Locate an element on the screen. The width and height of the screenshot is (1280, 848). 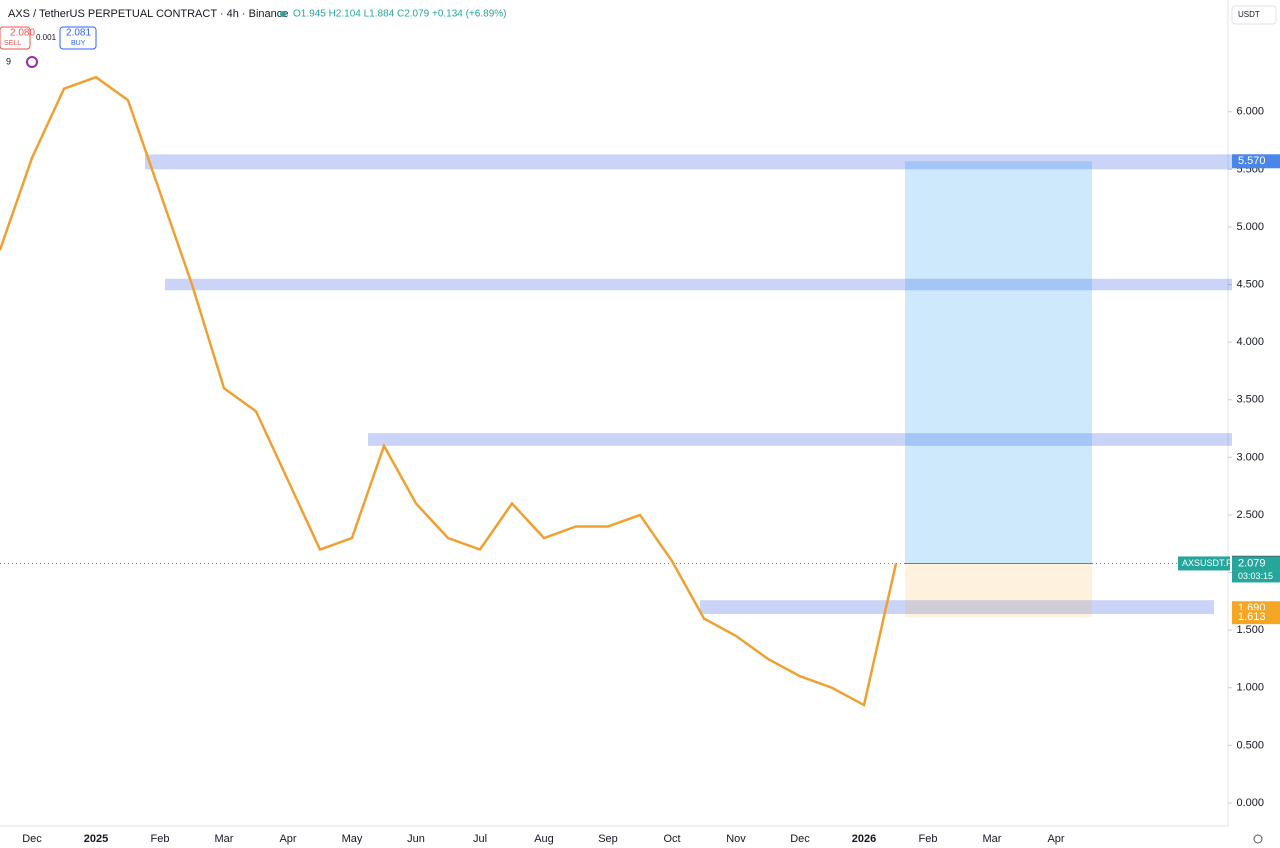
x-tick-label: Nov is located at coordinates (736, 839).